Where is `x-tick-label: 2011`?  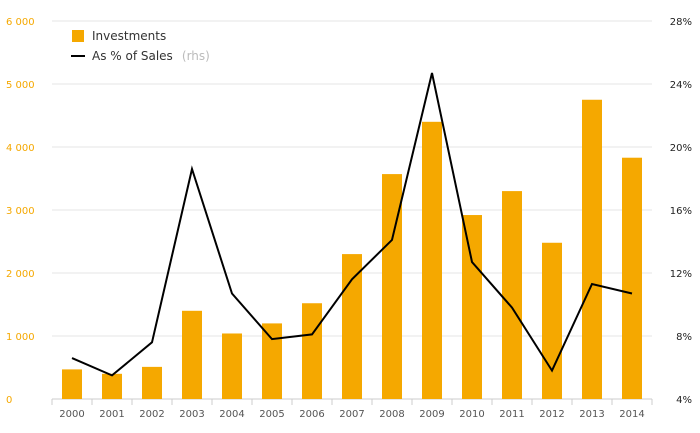
x-tick-label: 2011 is located at coordinates (511, 414).